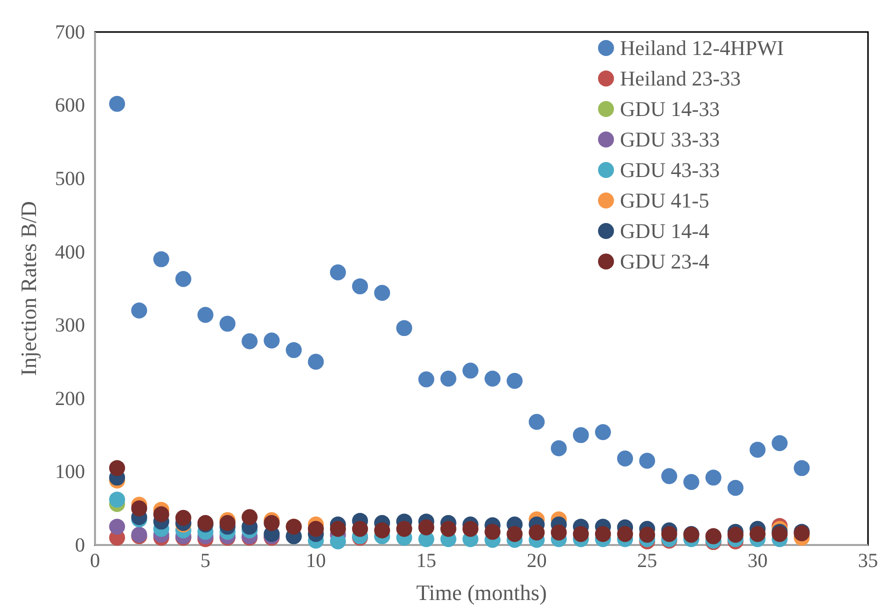 The width and height of the screenshot is (886, 605). I want to click on y-tick-label: 100, so click(70, 472).